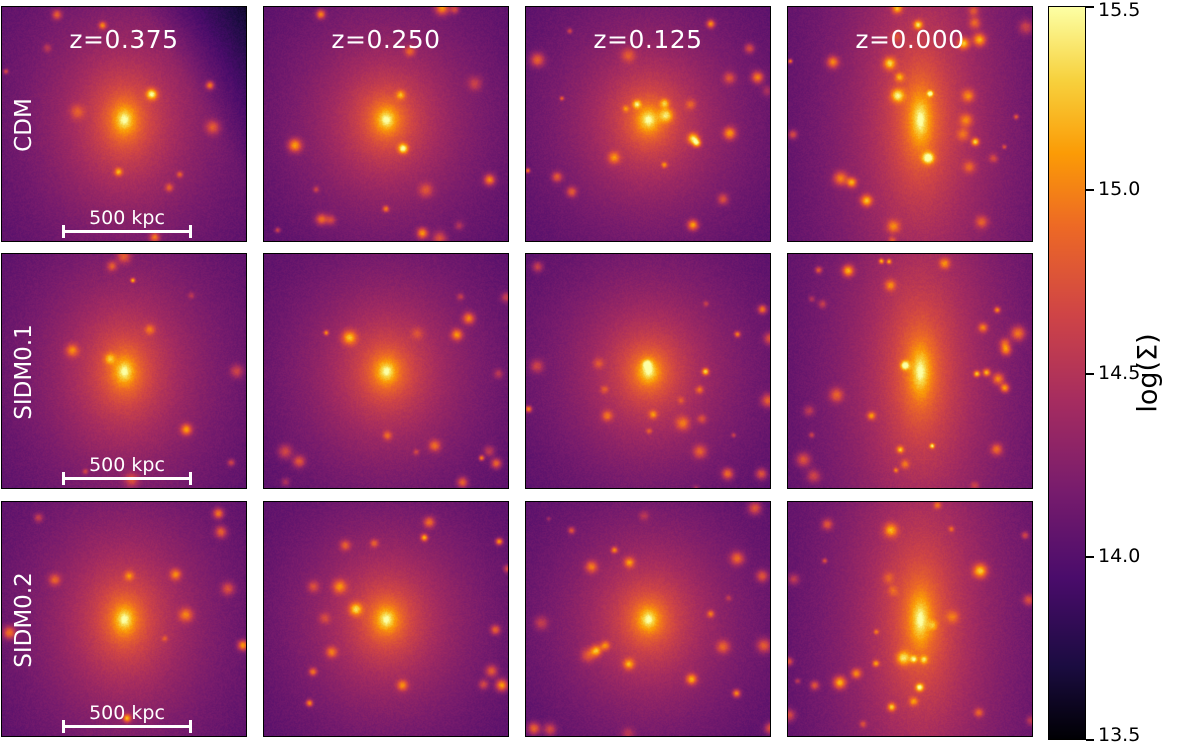 Image resolution: width=1200 pixels, height=746 pixels. I want to click on map-sidm01-z0125, so click(648, 371).